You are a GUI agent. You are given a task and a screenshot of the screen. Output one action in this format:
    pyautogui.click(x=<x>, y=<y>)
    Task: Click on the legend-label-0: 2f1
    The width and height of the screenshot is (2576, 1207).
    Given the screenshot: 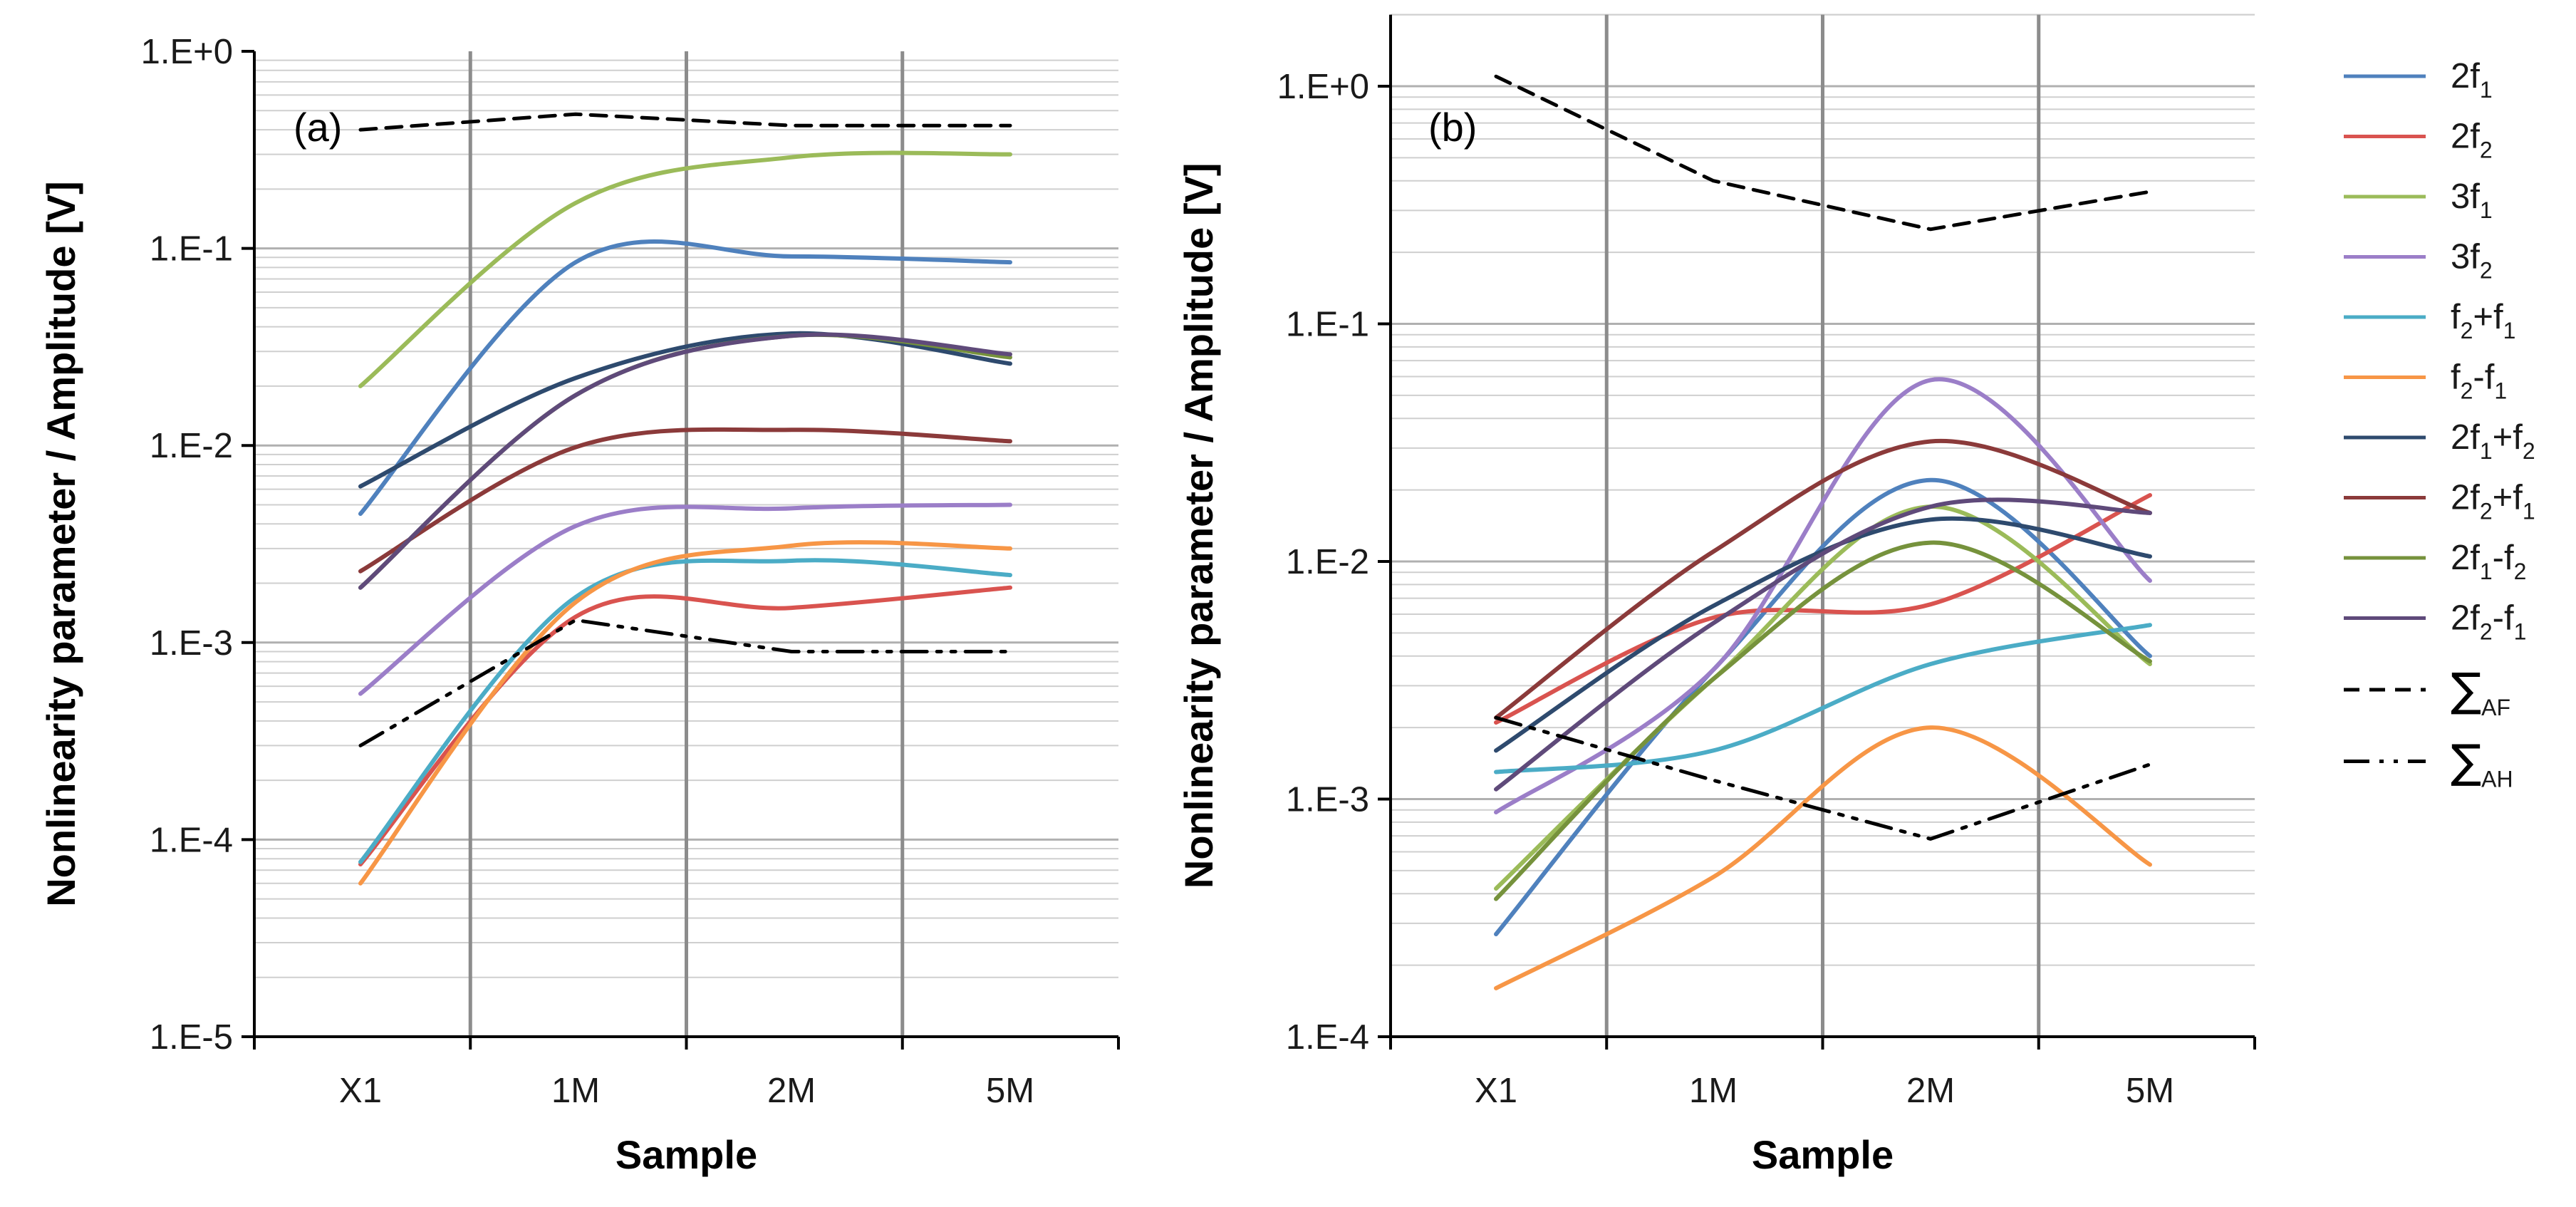 What is the action you would take?
    pyautogui.click(x=2472, y=80)
    